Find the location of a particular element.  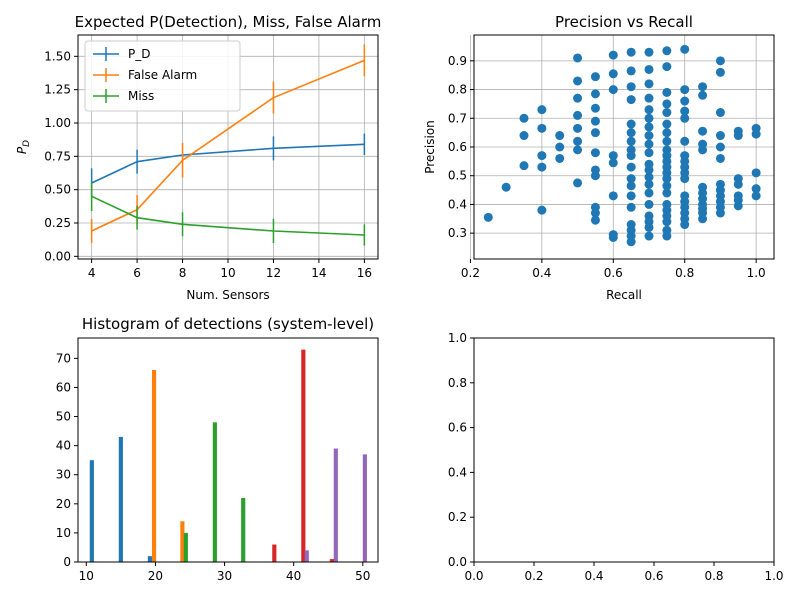

empty-axes-x-tick-label: 1.0 is located at coordinates (773, 576).